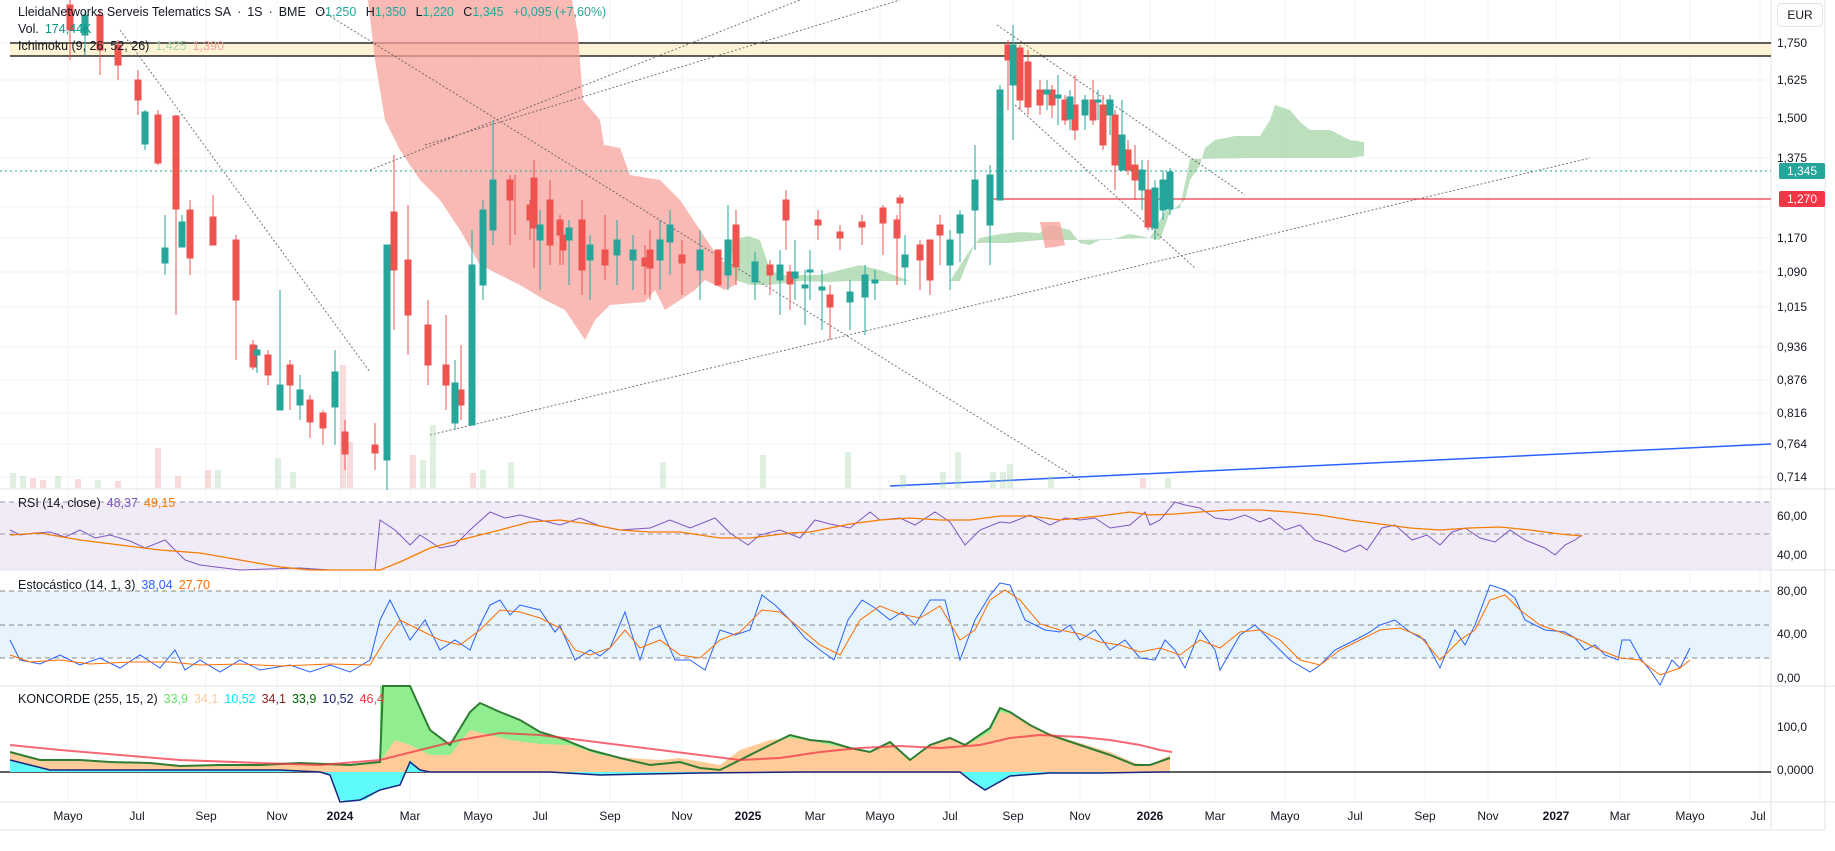 This screenshot has height=851, width=1835. Describe the element at coordinates (125, 12) in the screenshot. I see `symbol-name: LleidaNetworks Serveis Telematics SA` at that location.